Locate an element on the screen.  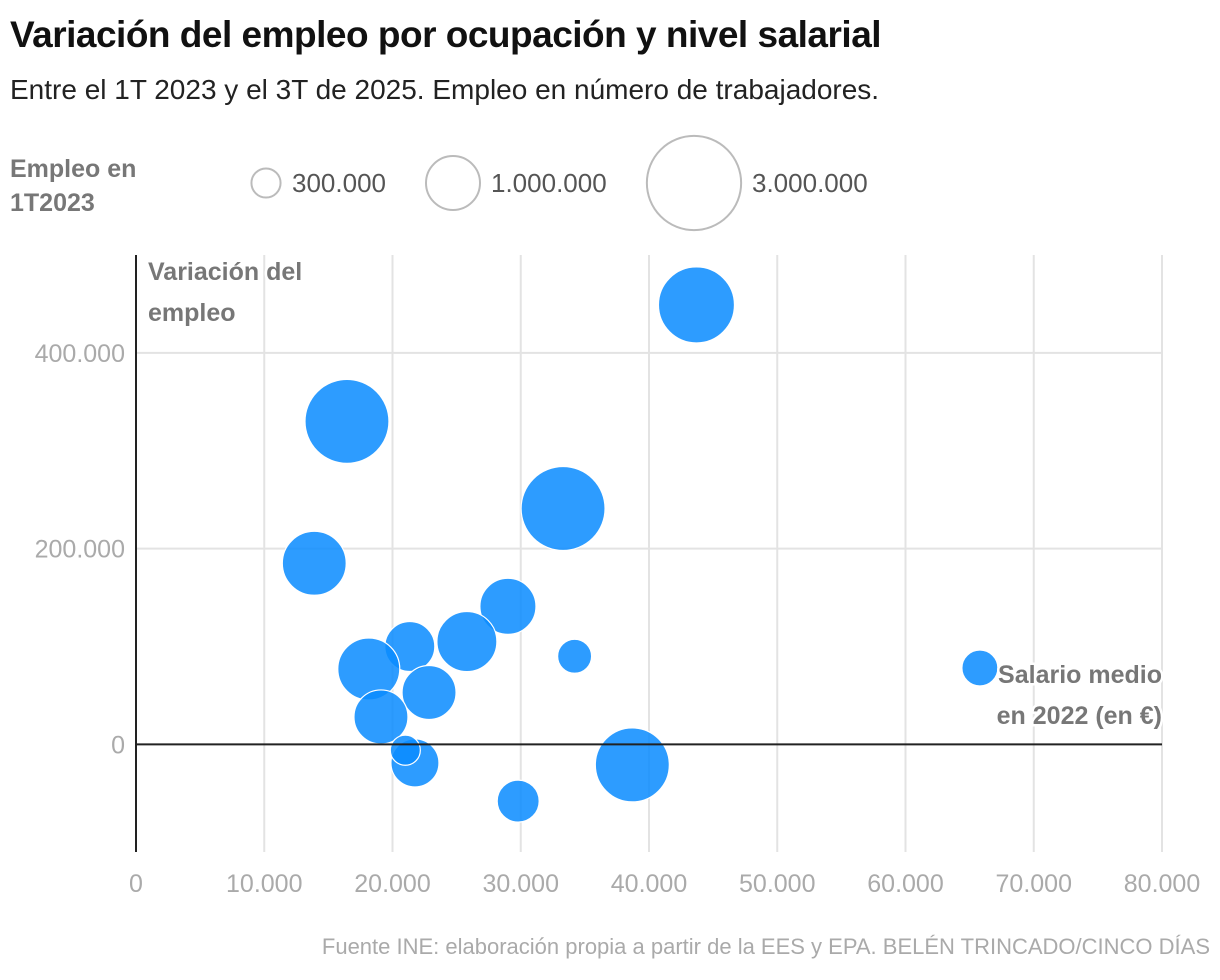
x-tick-label: 60.000 is located at coordinates (905, 884).